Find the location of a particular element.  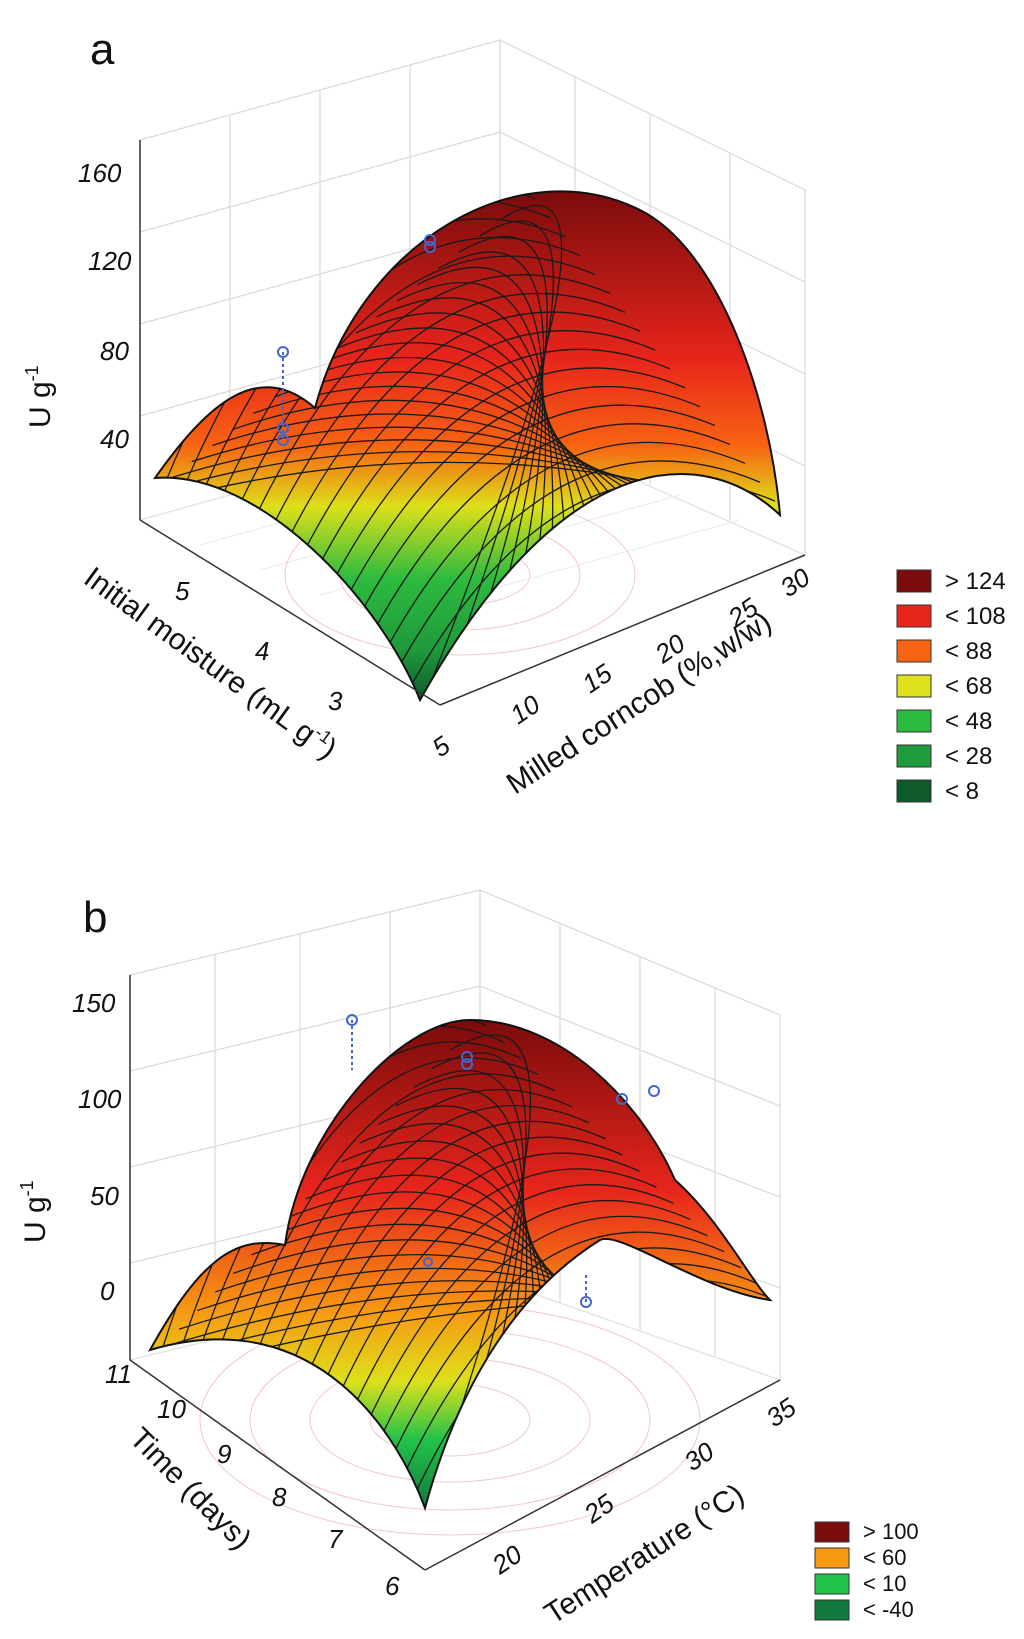

z-tick: 40 is located at coordinates (114, 439).